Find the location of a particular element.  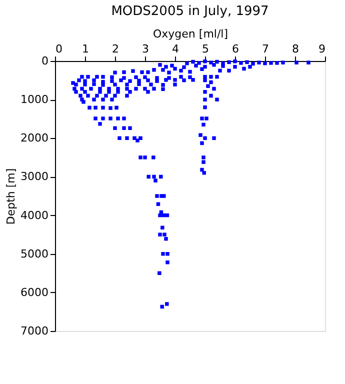

x-tick-label: 9 is located at coordinates (322, 49).